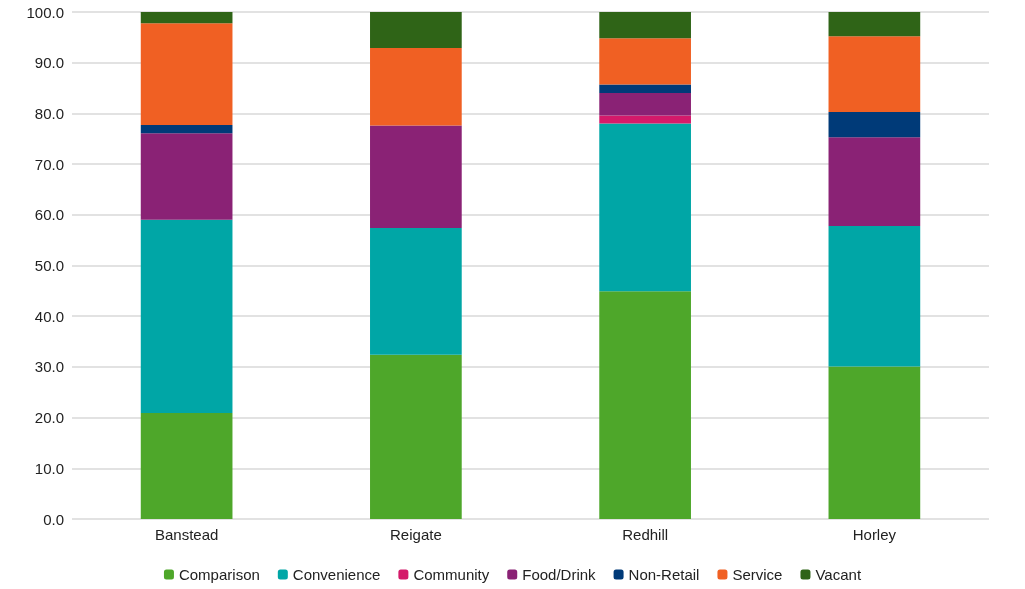 Image resolution: width=1025 pixels, height=589 pixels. Describe the element at coordinates (53, 519) in the screenshot. I see `y-tick-label: 0.0` at that location.